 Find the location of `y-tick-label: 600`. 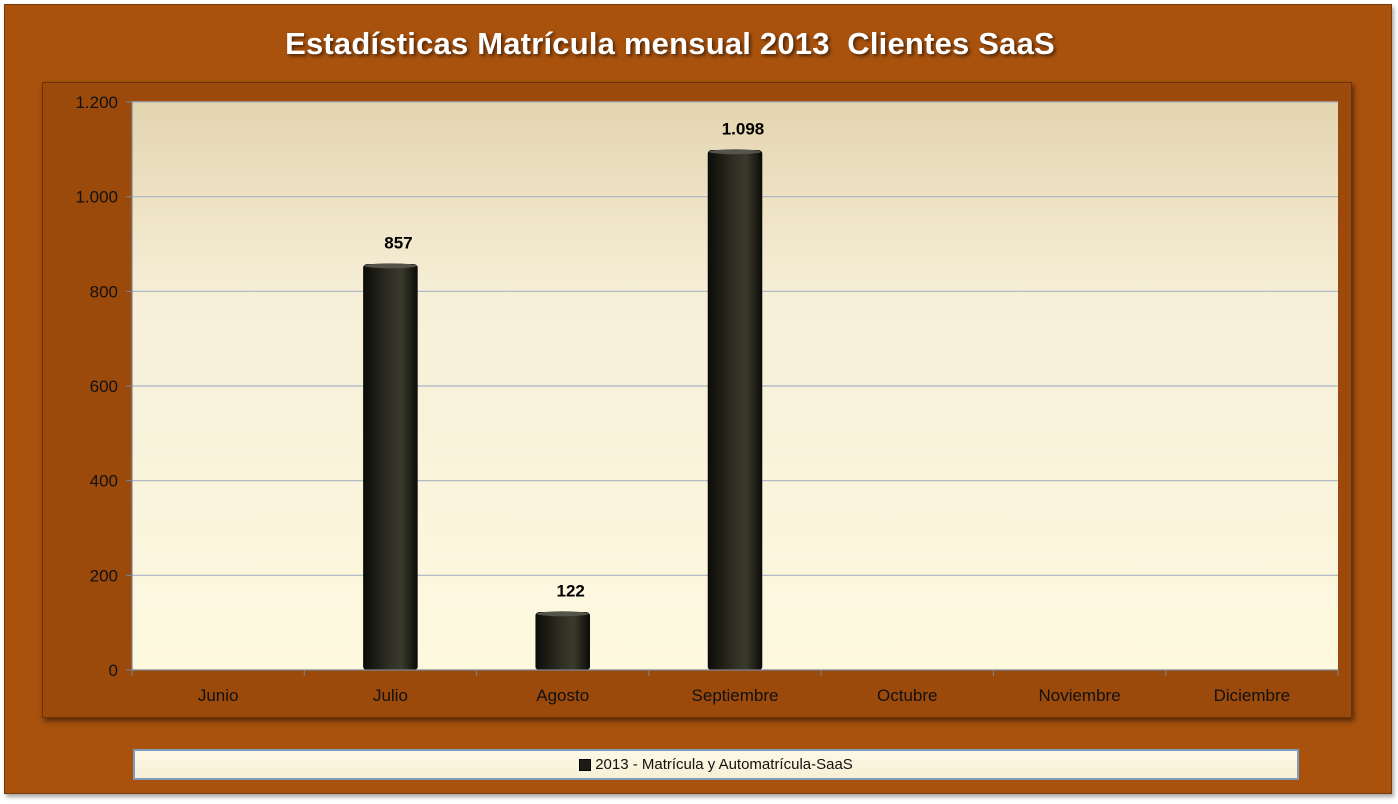

y-tick-label: 600 is located at coordinates (104, 386).